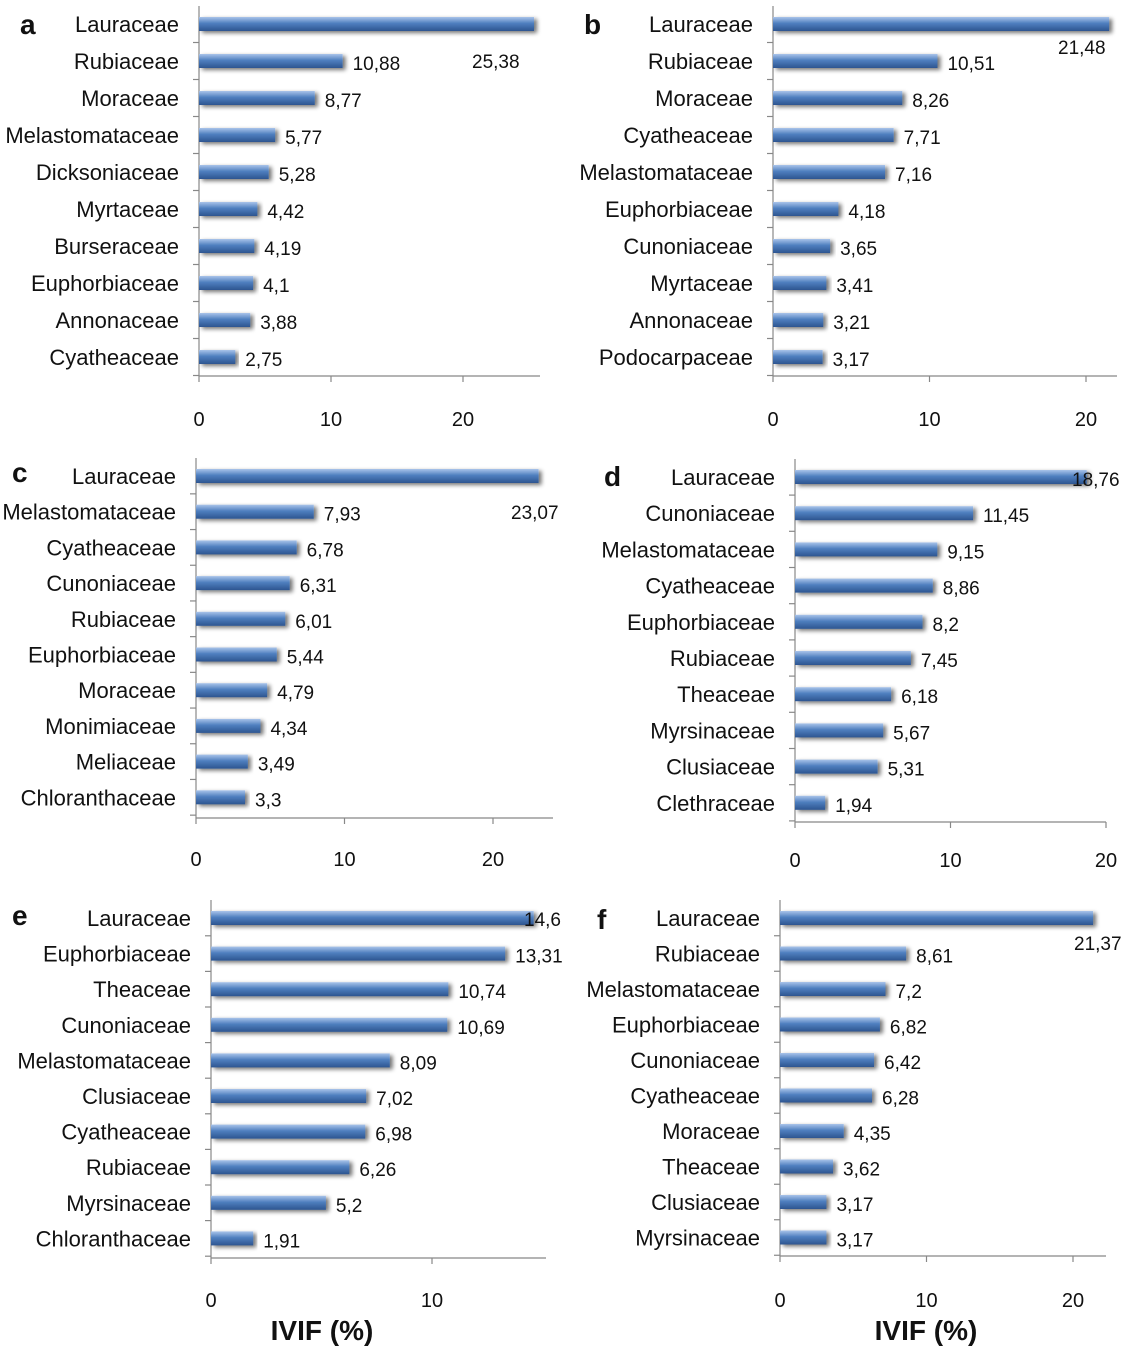 The height and width of the screenshot is (1348, 1134). Describe the element at coordinates (20, 472) in the screenshot. I see `panel-label: c` at that location.